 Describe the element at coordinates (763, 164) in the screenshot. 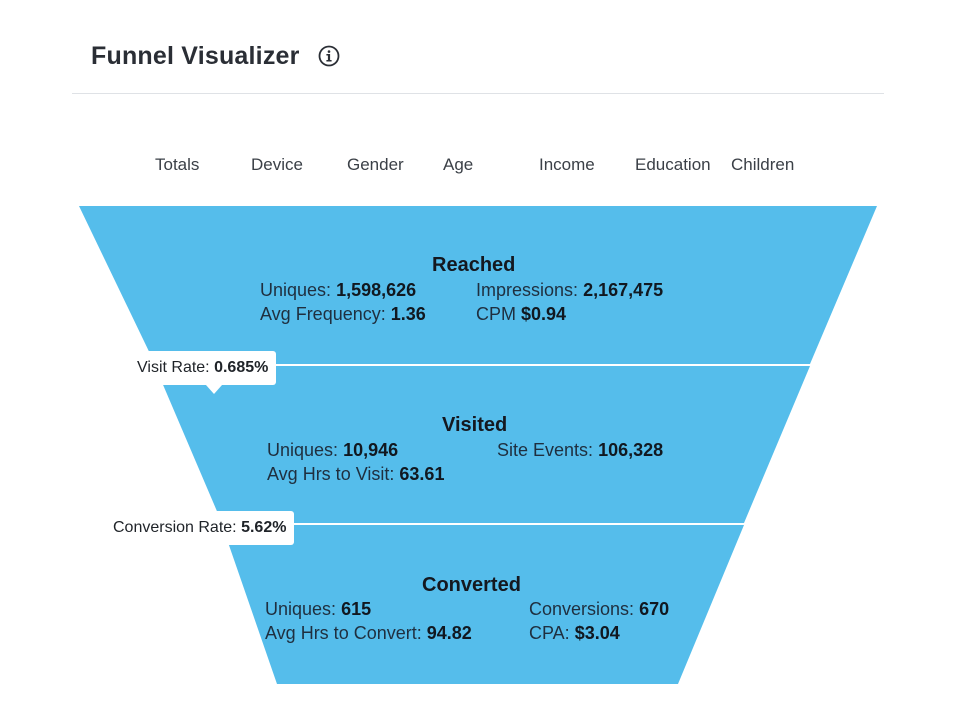

I see `tab-children: Children` at that location.